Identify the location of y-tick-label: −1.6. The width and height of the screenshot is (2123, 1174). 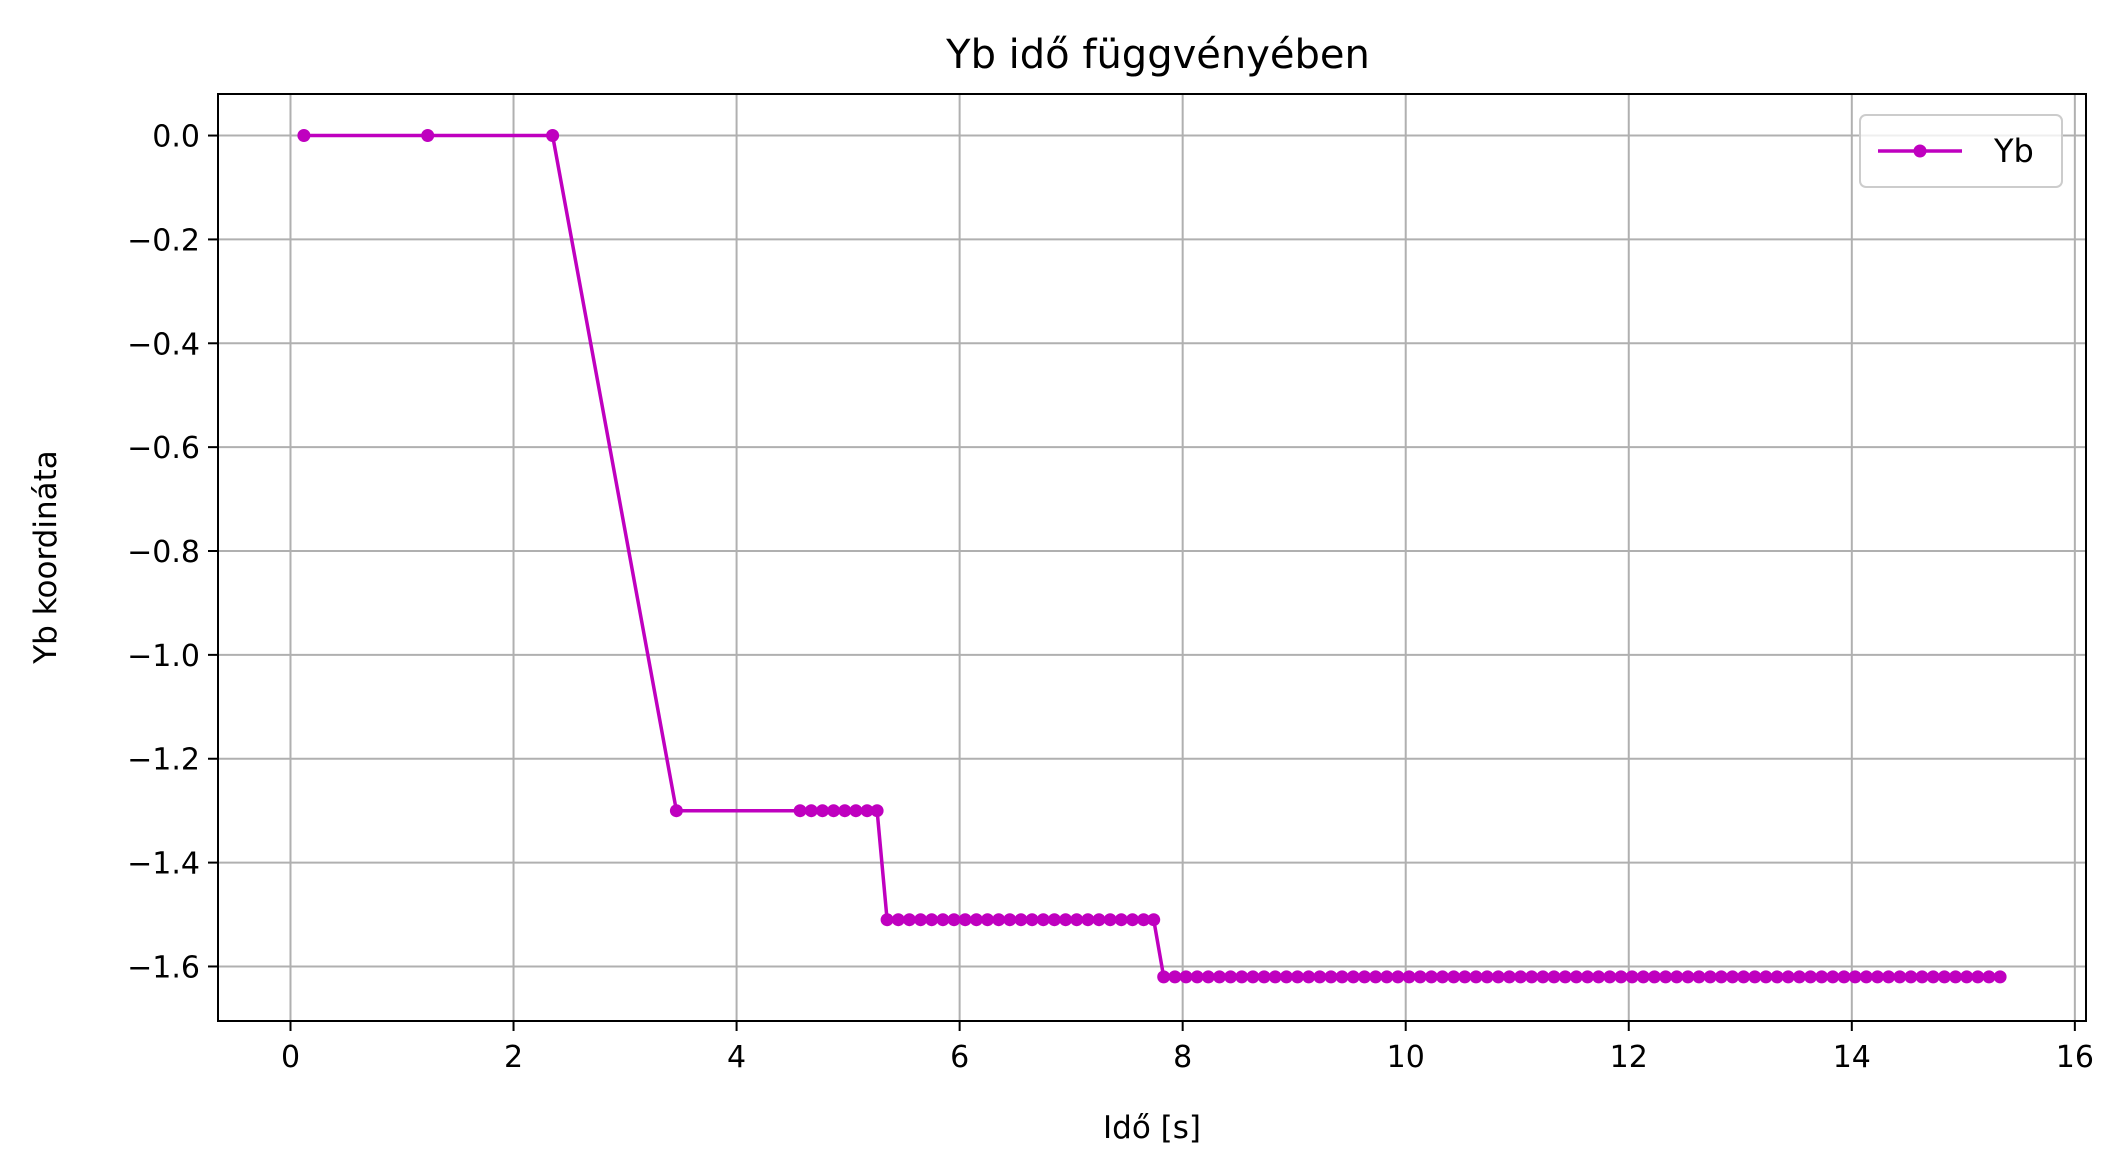
(163, 967).